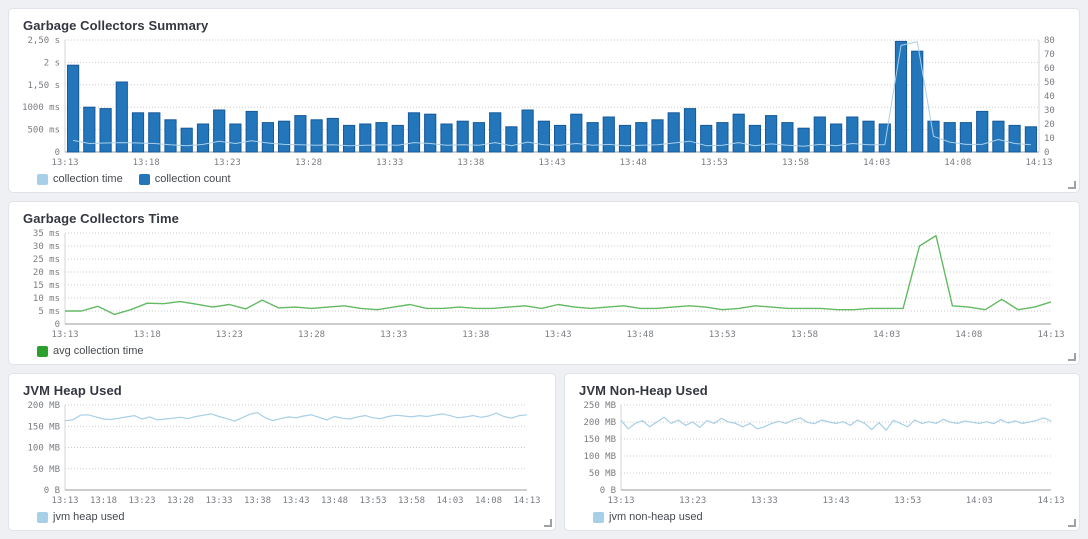  I want to click on panel-title-gc-summary: Garbage Collectors Summary, so click(116, 25).